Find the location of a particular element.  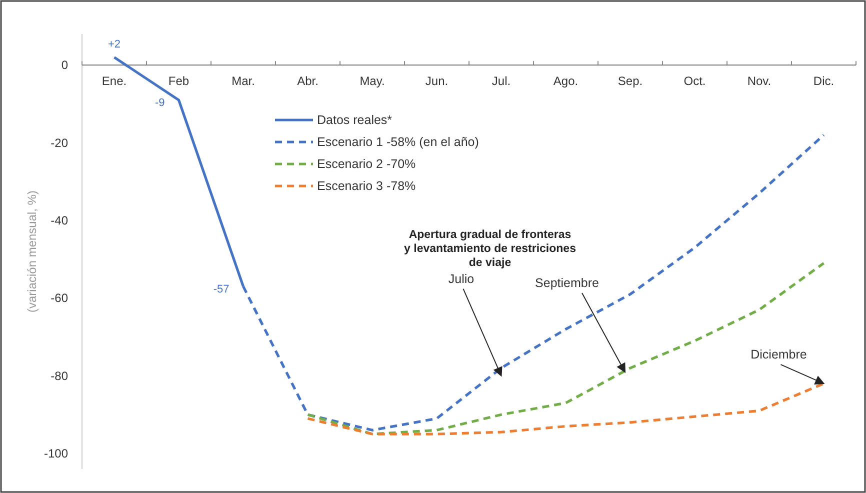

y-tick-label: -20 is located at coordinates (59, 143).